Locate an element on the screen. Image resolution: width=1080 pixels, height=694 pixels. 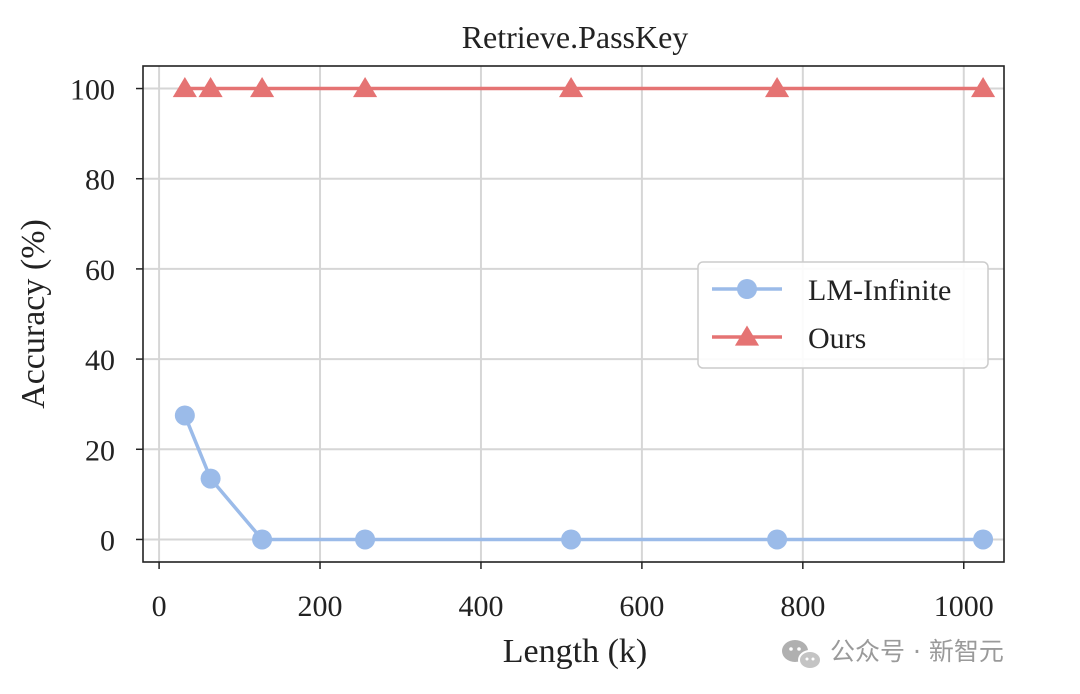
legend: LM-Infinite Ours is located at coordinates (843, 315).